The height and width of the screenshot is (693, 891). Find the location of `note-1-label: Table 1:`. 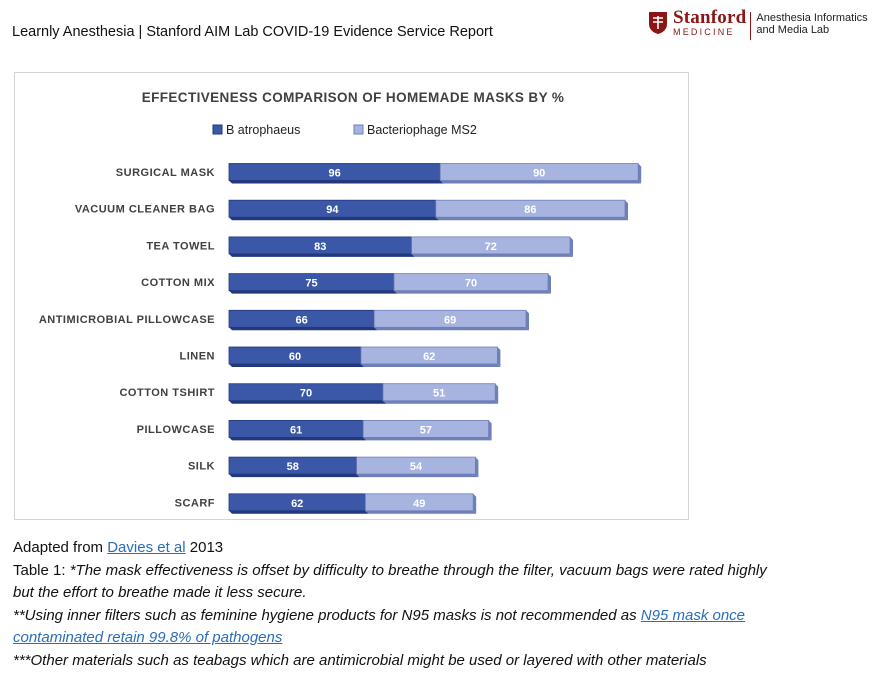

note-1-label: Table 1: is located at coordinates (41, 570).